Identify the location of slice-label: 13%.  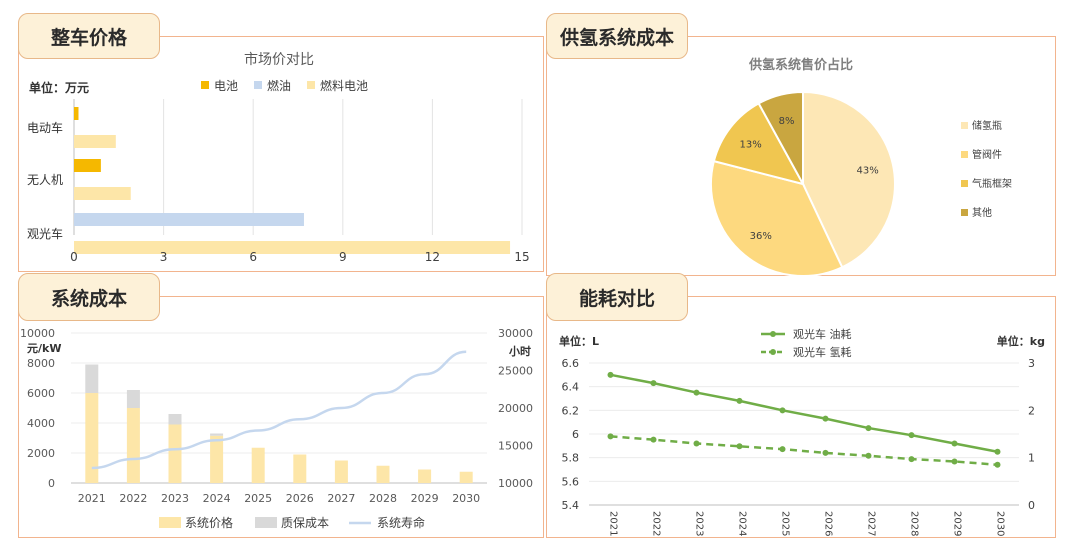
(751, 144).